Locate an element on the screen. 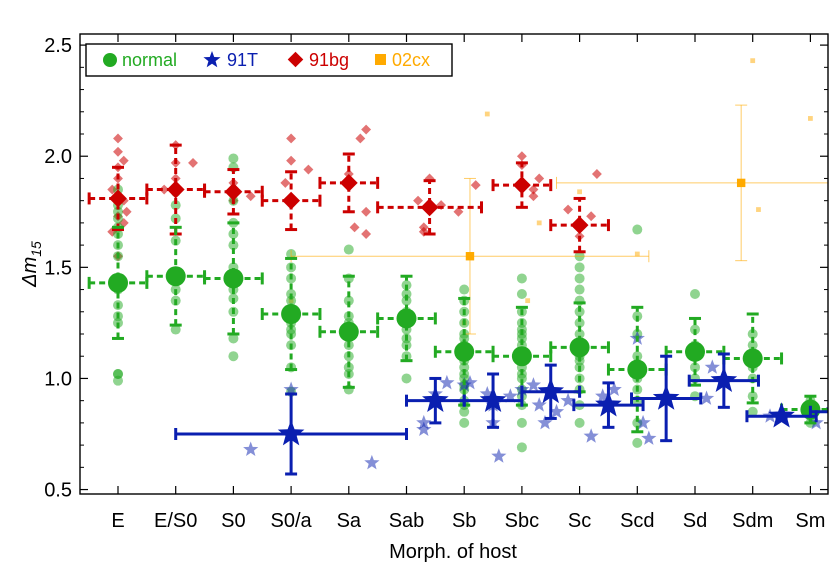 Image resolution: width=830 pixels, height=568 pixels. legend-marker-02cx is located at coordinates (380, 59).